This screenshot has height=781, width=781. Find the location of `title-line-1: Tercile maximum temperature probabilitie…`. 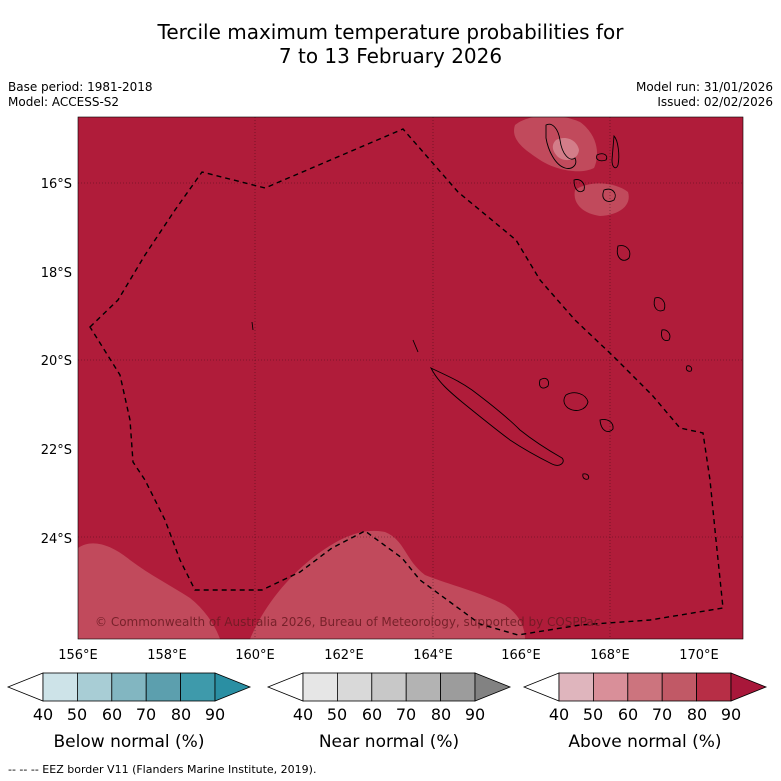

title-line-1: Tercile maximum temperature probabilitie… is located at coordinates (390, 32).